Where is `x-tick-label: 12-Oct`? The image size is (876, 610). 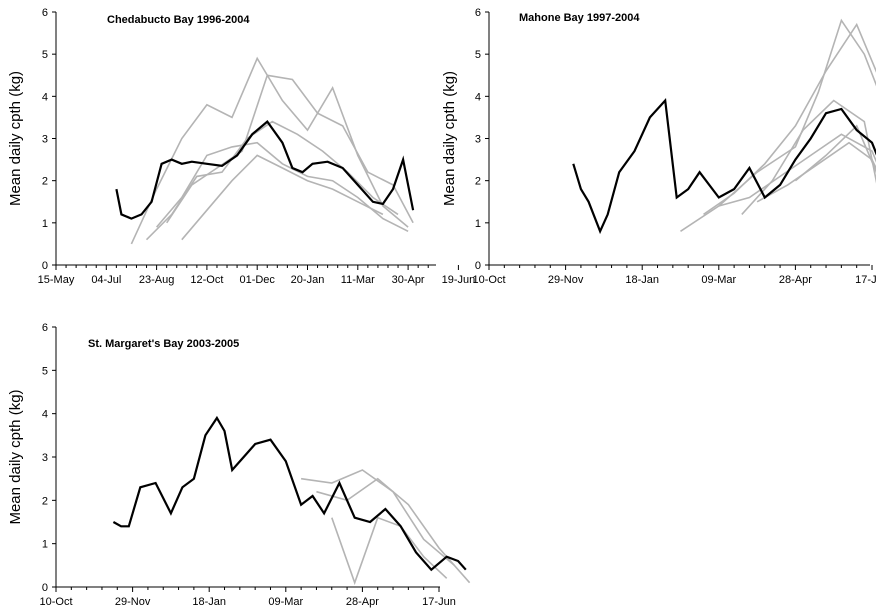 x-tick-label: 12-Oct is located at coordinates (206, 280).